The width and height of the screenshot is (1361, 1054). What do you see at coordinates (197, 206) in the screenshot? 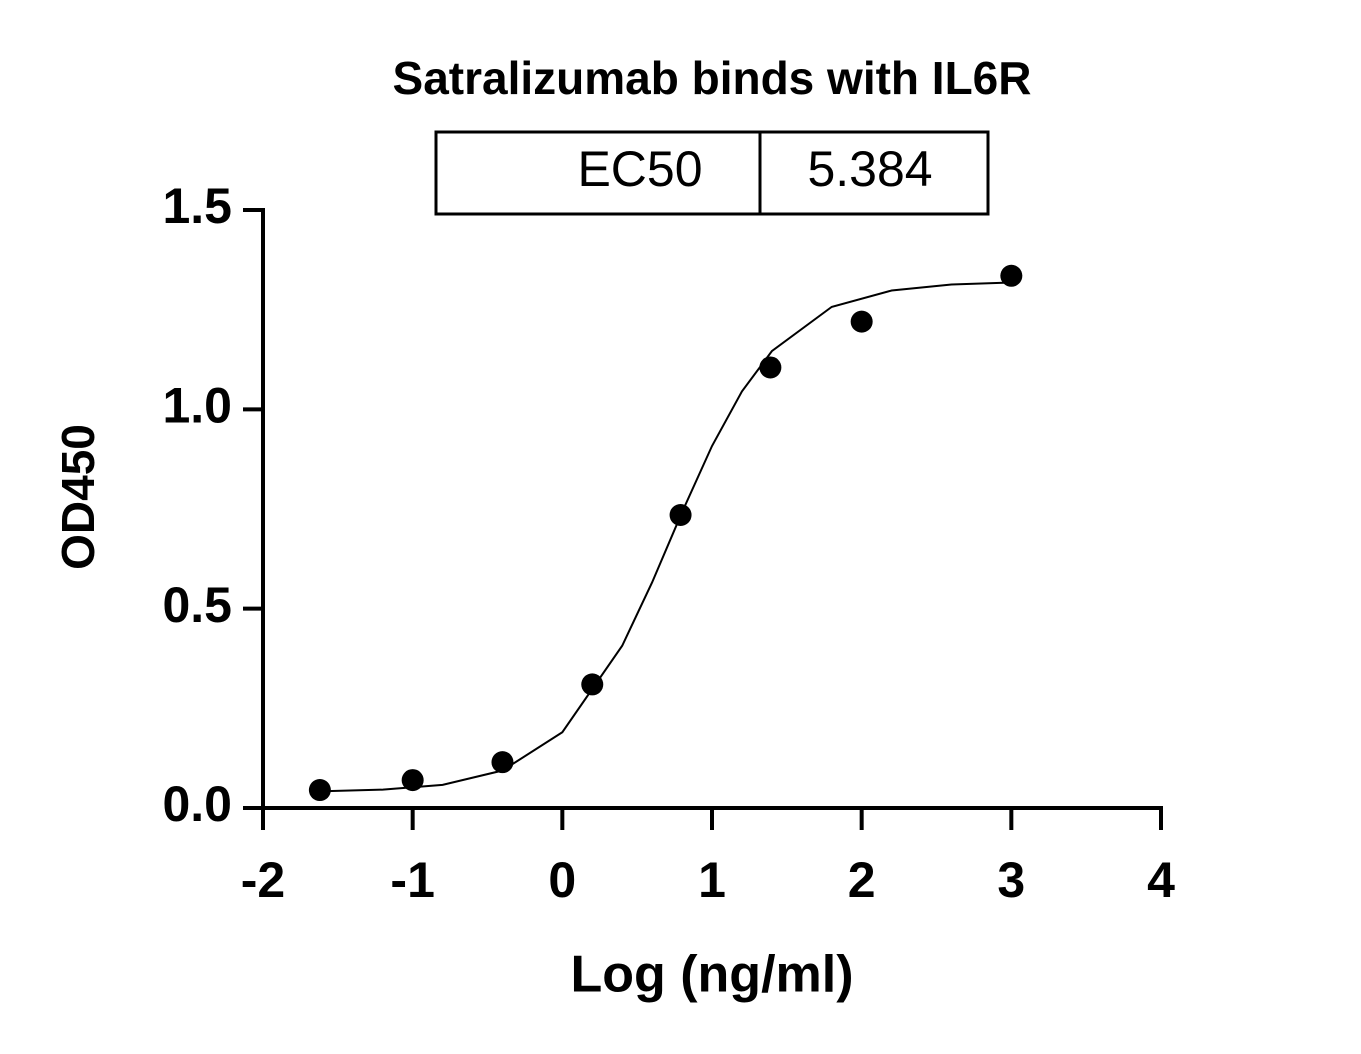
I see `y-tick-label: 1.5` at bounding box center [197, 206].